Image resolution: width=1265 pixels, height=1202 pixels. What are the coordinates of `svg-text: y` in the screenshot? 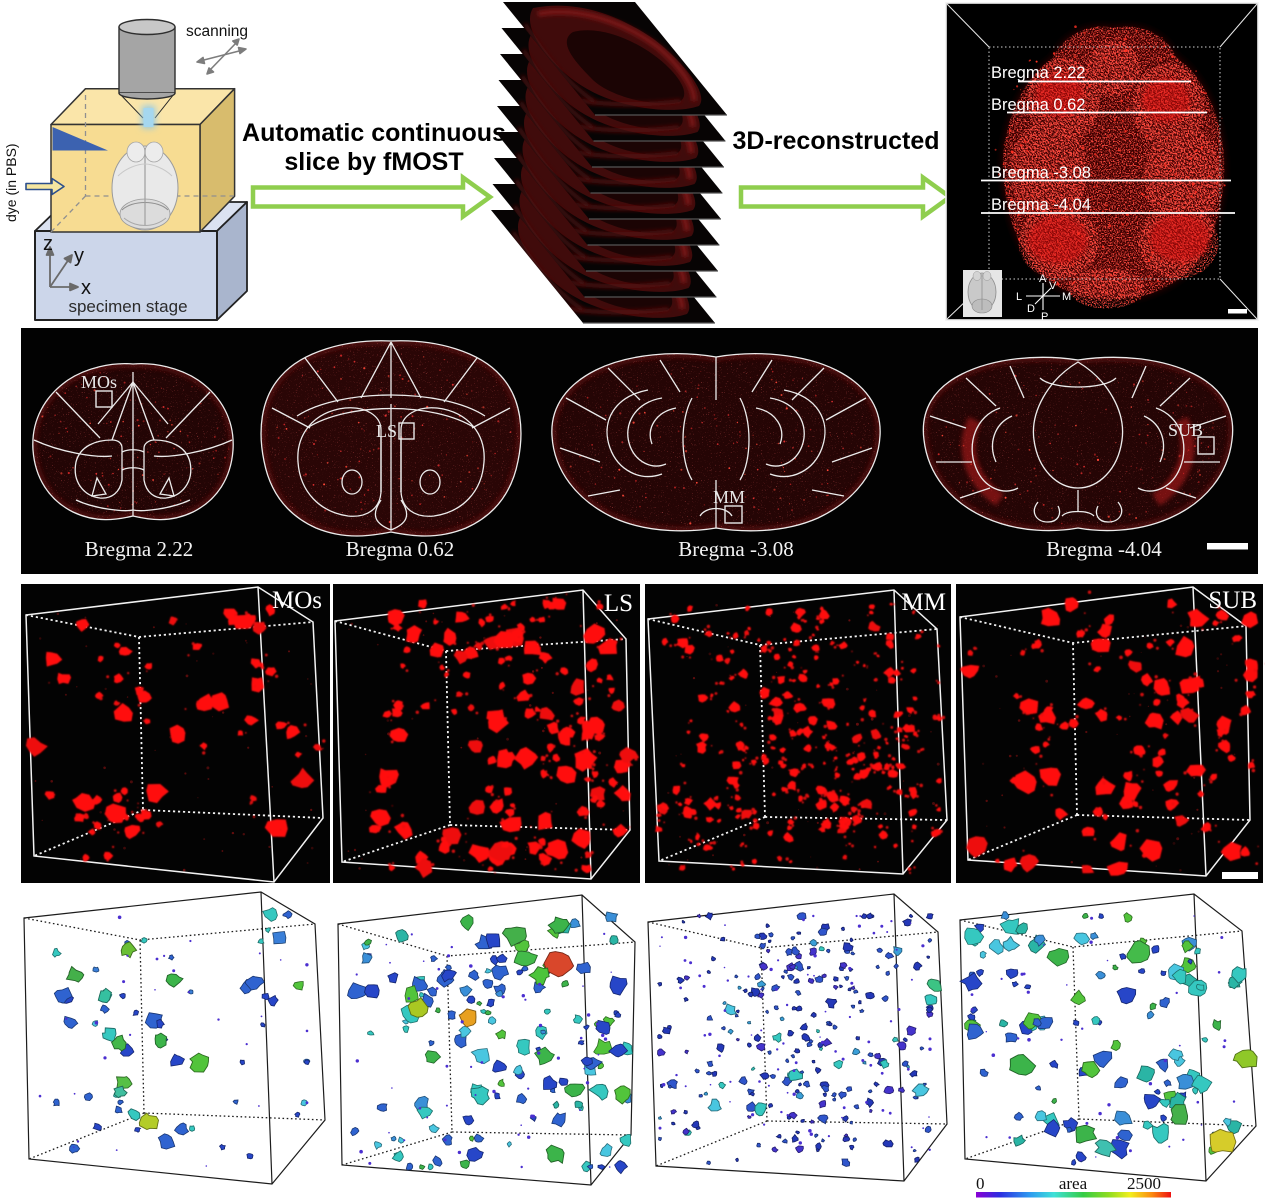 It's located at (79, 256).